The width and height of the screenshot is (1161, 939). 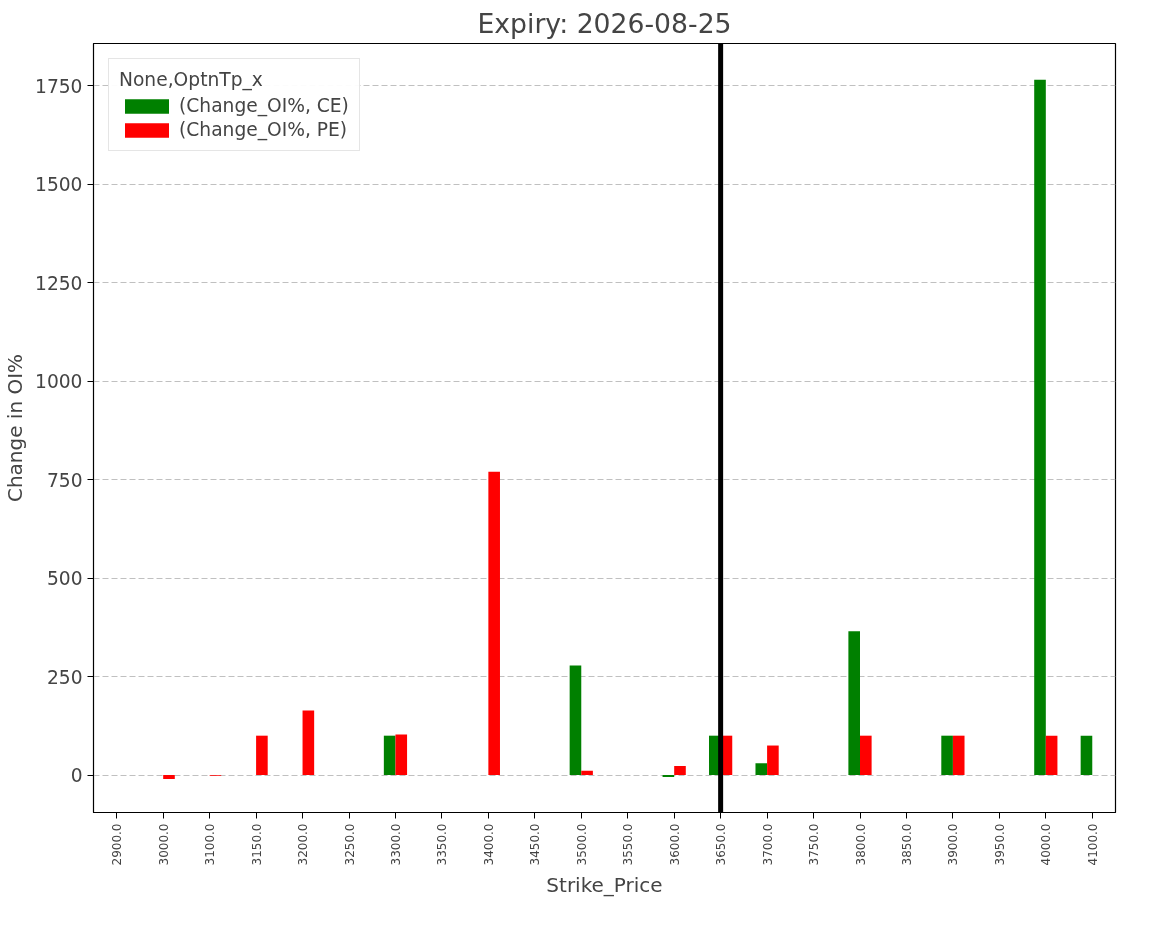 I want to click on x-tick-label: 3850.0, so click(x=906, y=844).